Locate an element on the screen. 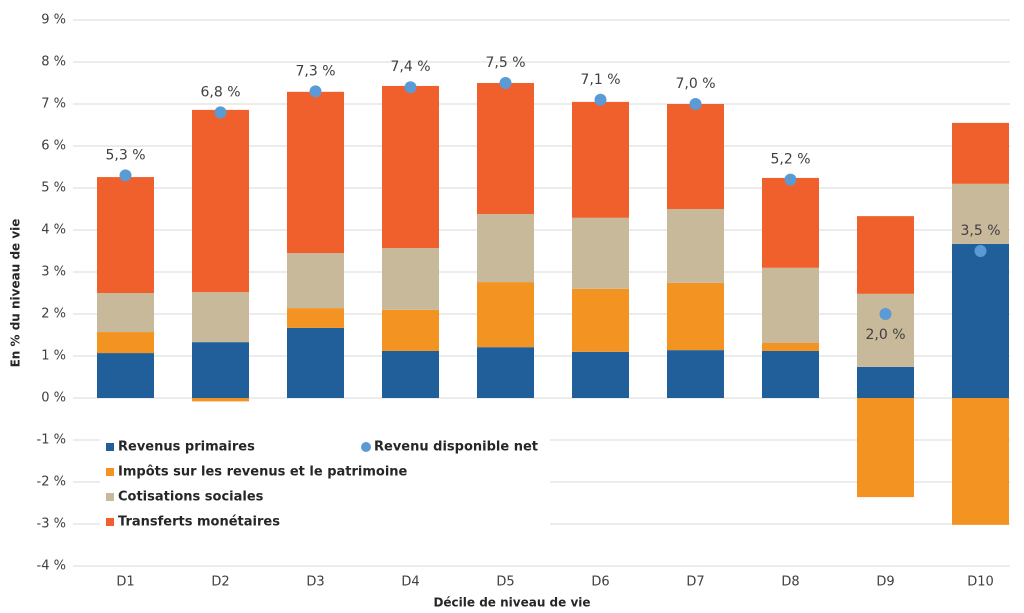 This screenshot has width=1024, height=613. data-label: 7,5 % is located at coordinates (505, 63).